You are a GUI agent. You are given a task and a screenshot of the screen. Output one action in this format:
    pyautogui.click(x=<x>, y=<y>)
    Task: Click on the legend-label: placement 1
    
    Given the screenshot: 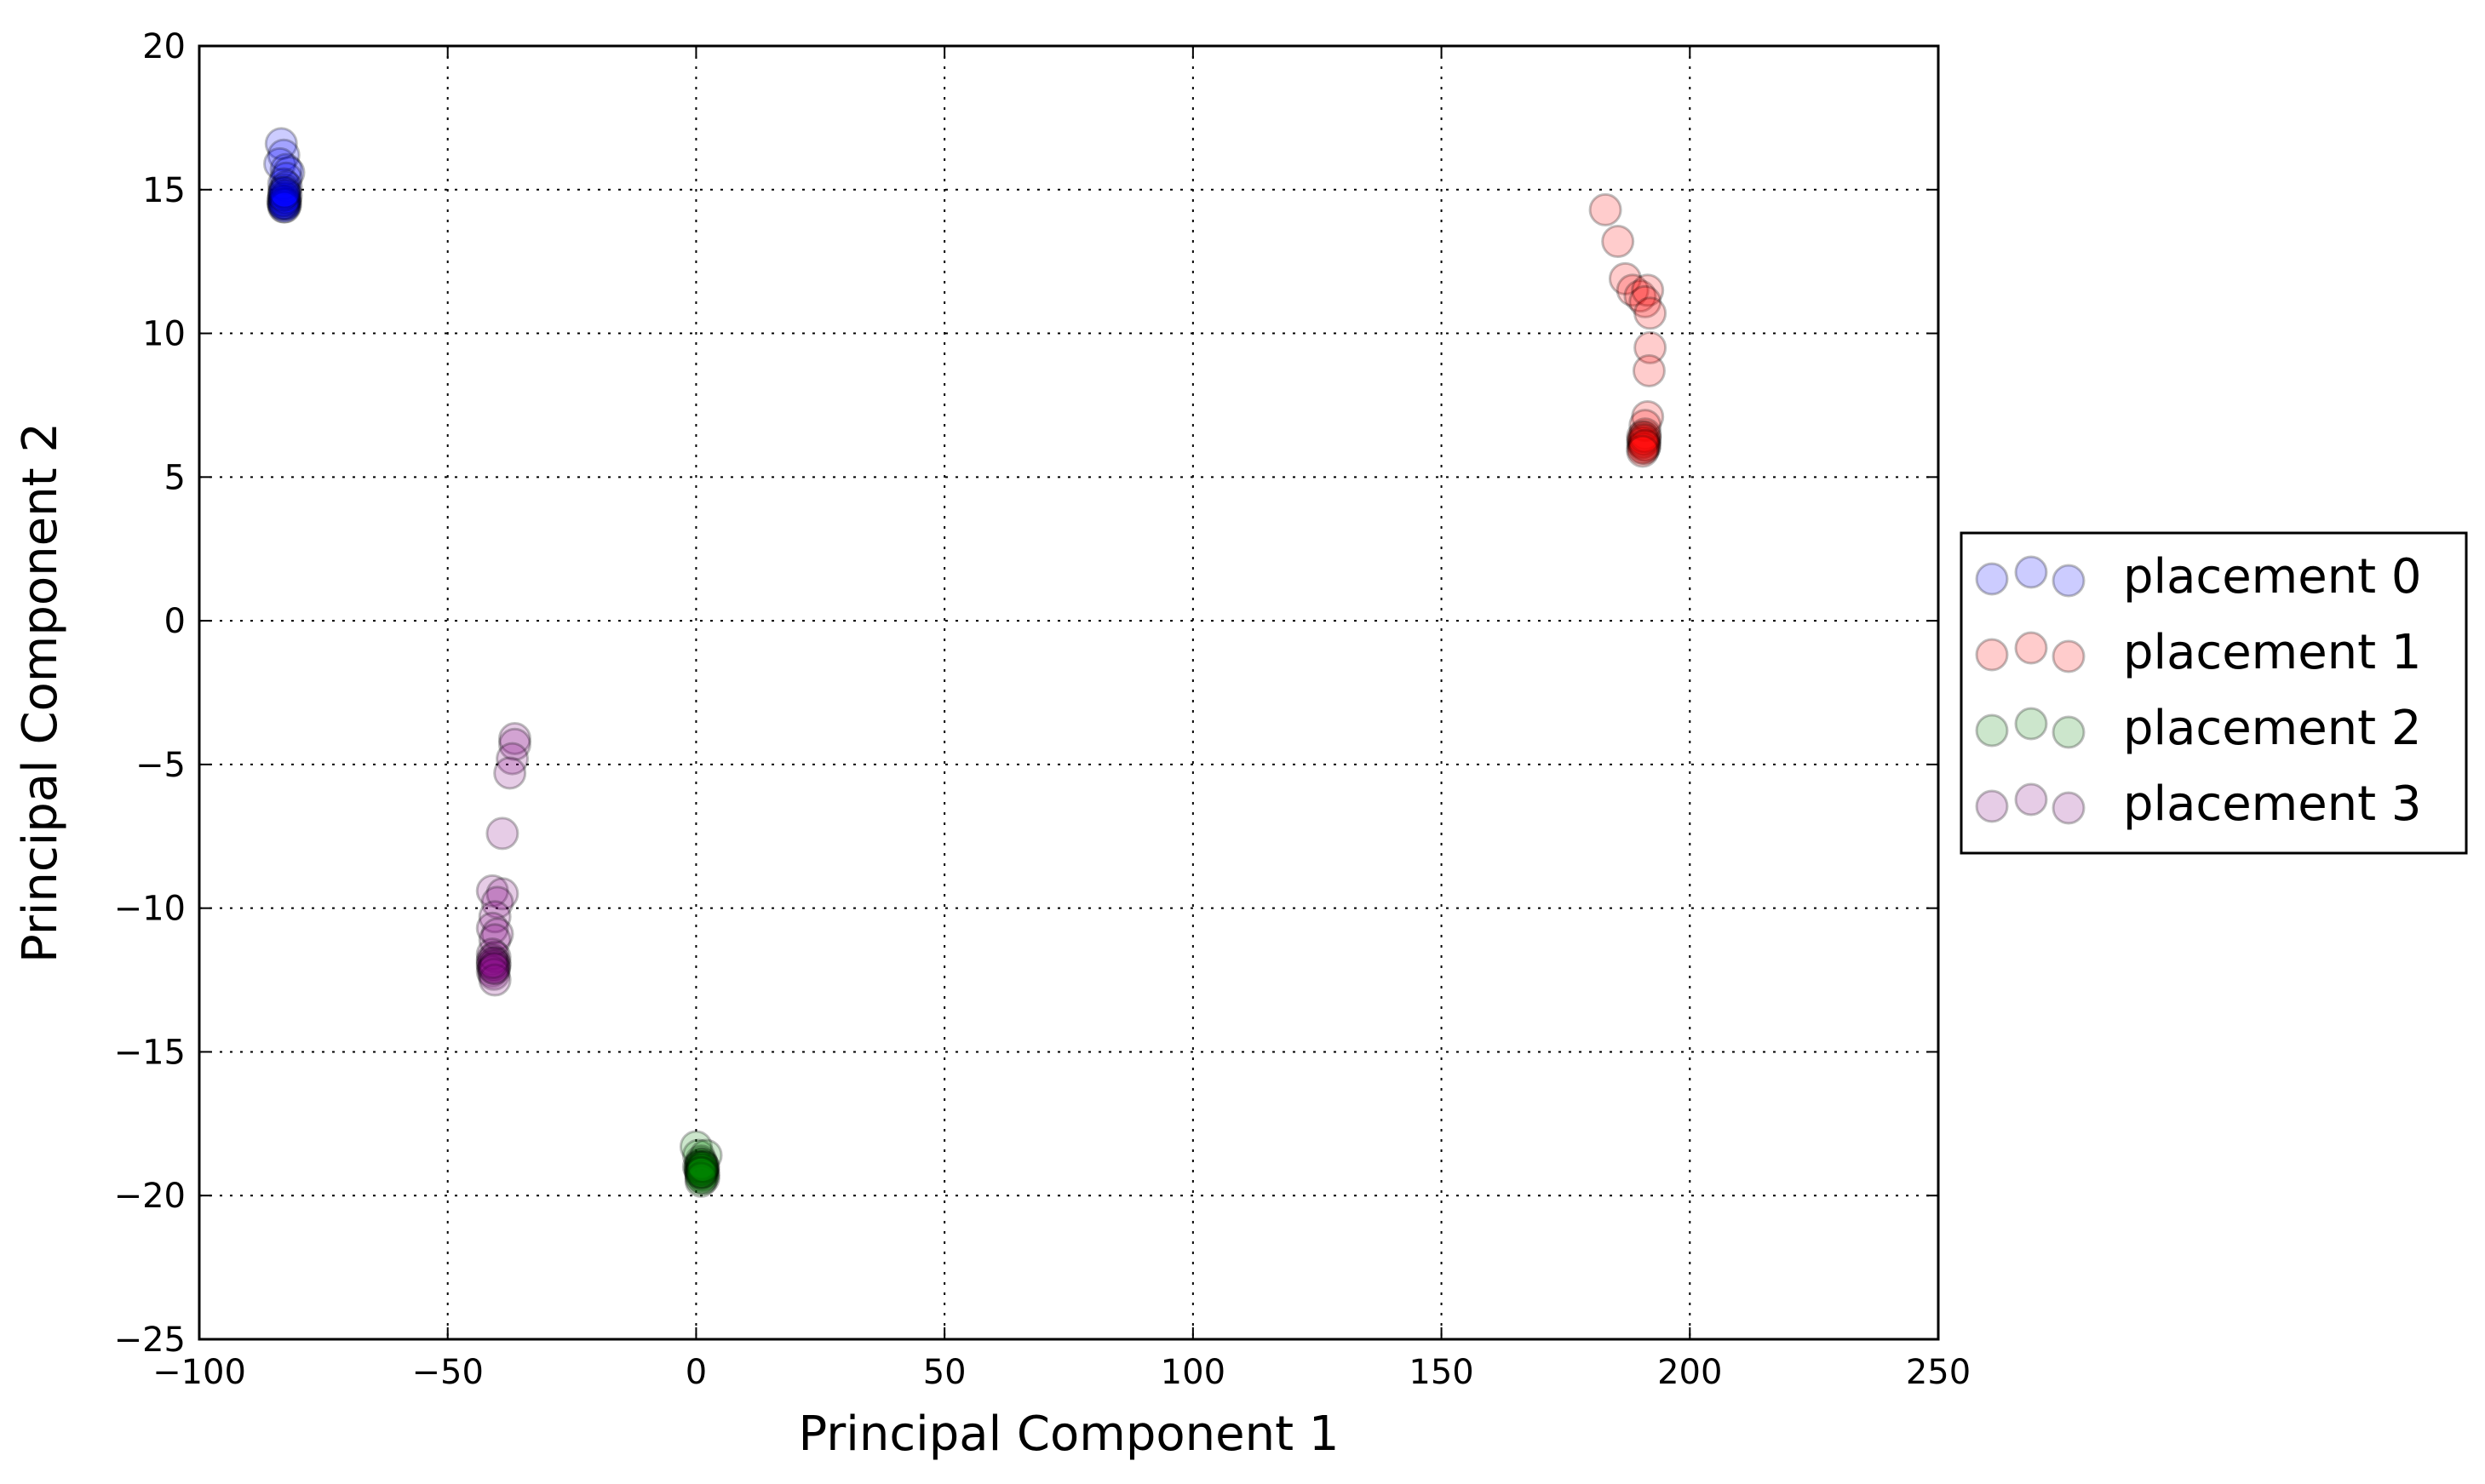 What is the action you would take?
    pyautogui.click(x=2272, y=652)
    